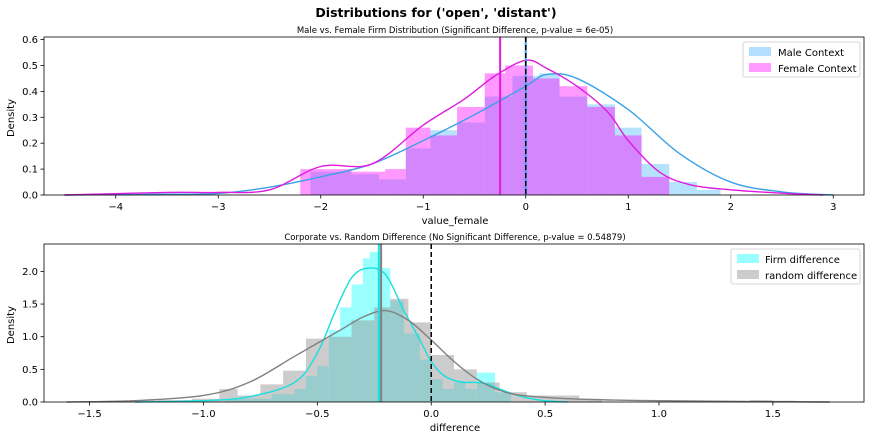  Describe the element at coordinates (203, 414) in the screenshot. I see `x-tick-label: −1.0` at that location.